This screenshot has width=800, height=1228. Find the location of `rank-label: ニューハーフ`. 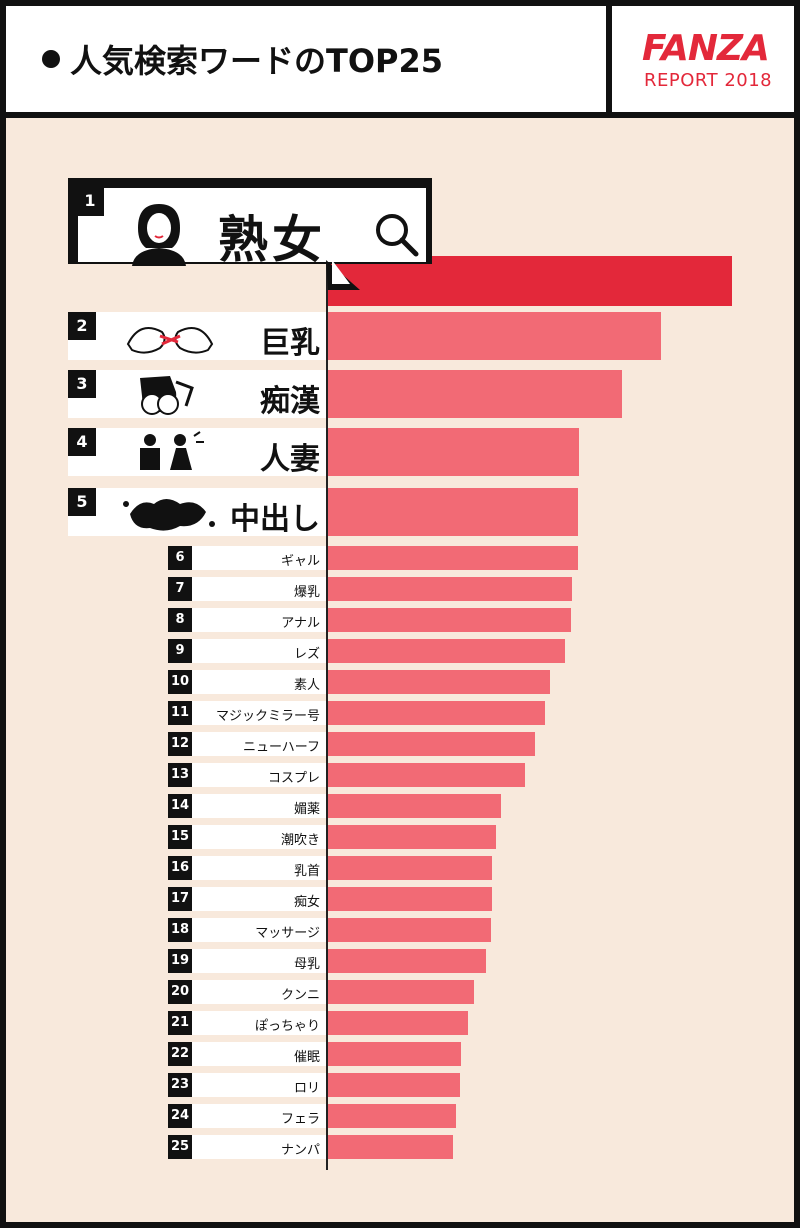

rank-label: ニューハーフ is located at coordinates (281, 747).